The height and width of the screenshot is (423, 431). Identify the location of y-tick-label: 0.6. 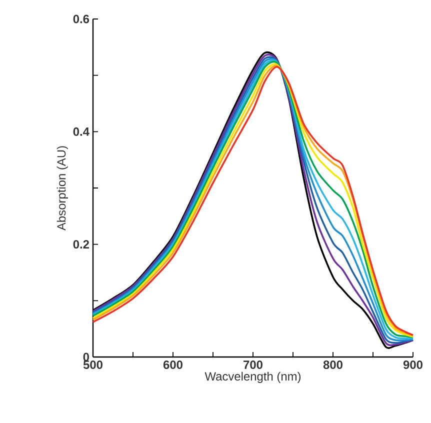
(81, 19).